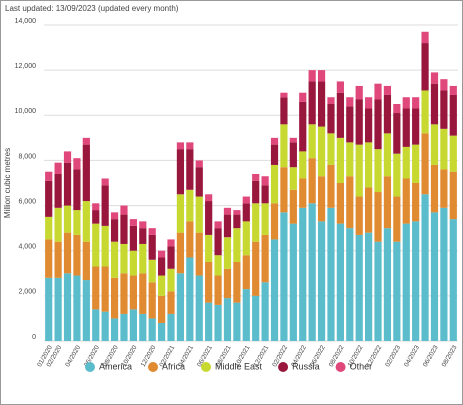 The width and height of the screenshot is (463, 405). I want to click on legend-label: Africa, so click(173, 366).